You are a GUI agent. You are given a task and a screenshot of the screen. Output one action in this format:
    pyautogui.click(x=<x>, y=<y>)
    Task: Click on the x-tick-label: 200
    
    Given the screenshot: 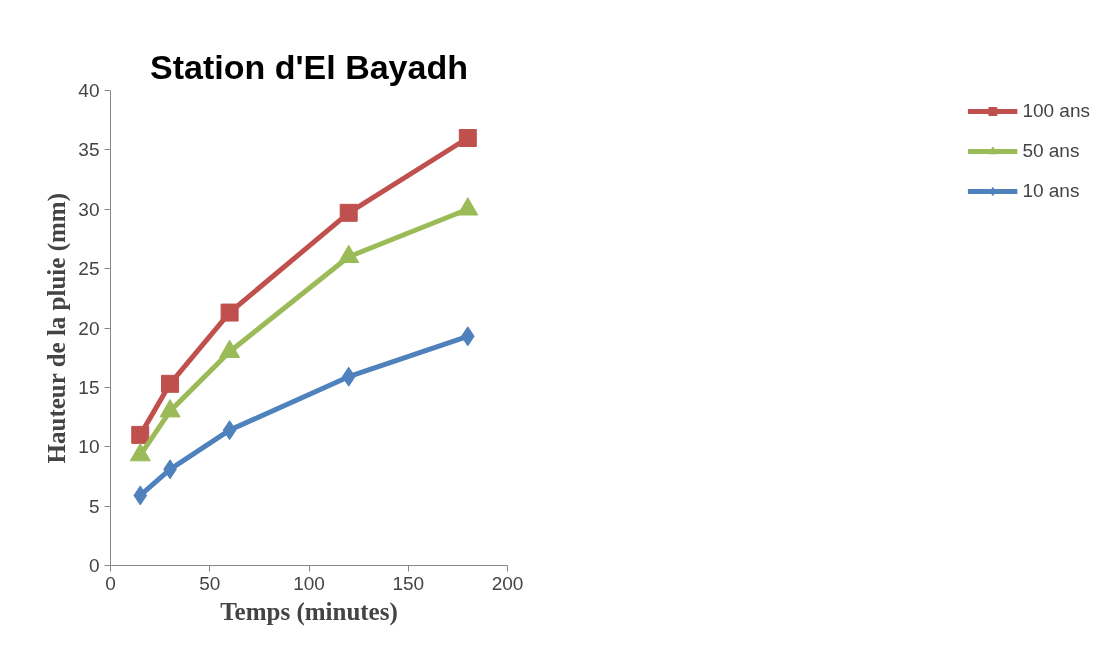 What is the action you would take?
    pyautogui.click(x=507, y=583)
    